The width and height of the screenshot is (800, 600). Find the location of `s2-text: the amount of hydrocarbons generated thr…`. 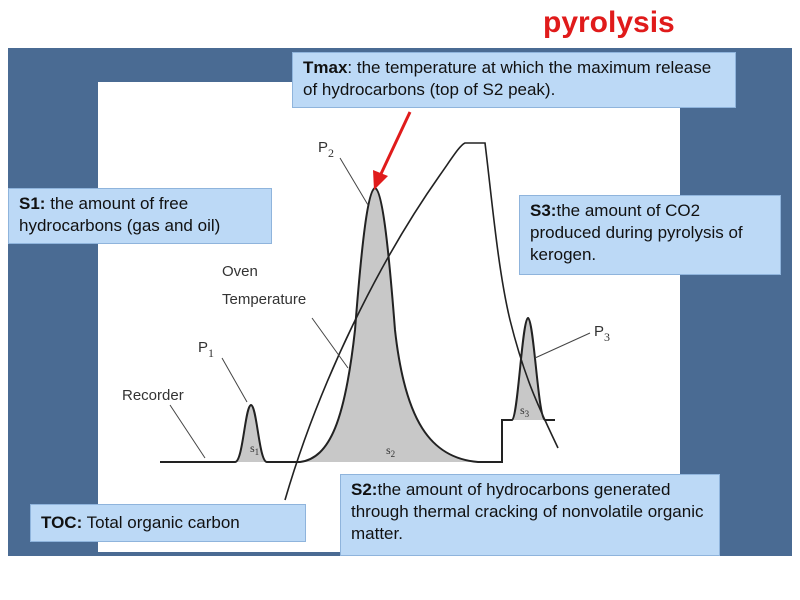

s2-text: the amount of hydrocarbons generated thr… is located at coordinates (527, 511).